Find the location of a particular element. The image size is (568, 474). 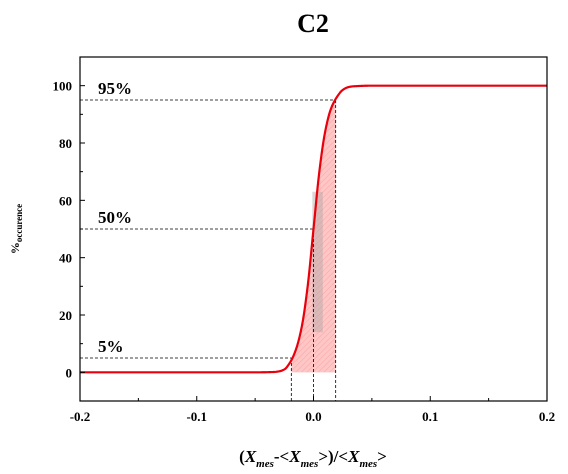

ref-label-50pct: 50% is located at coordinates (115, 217).